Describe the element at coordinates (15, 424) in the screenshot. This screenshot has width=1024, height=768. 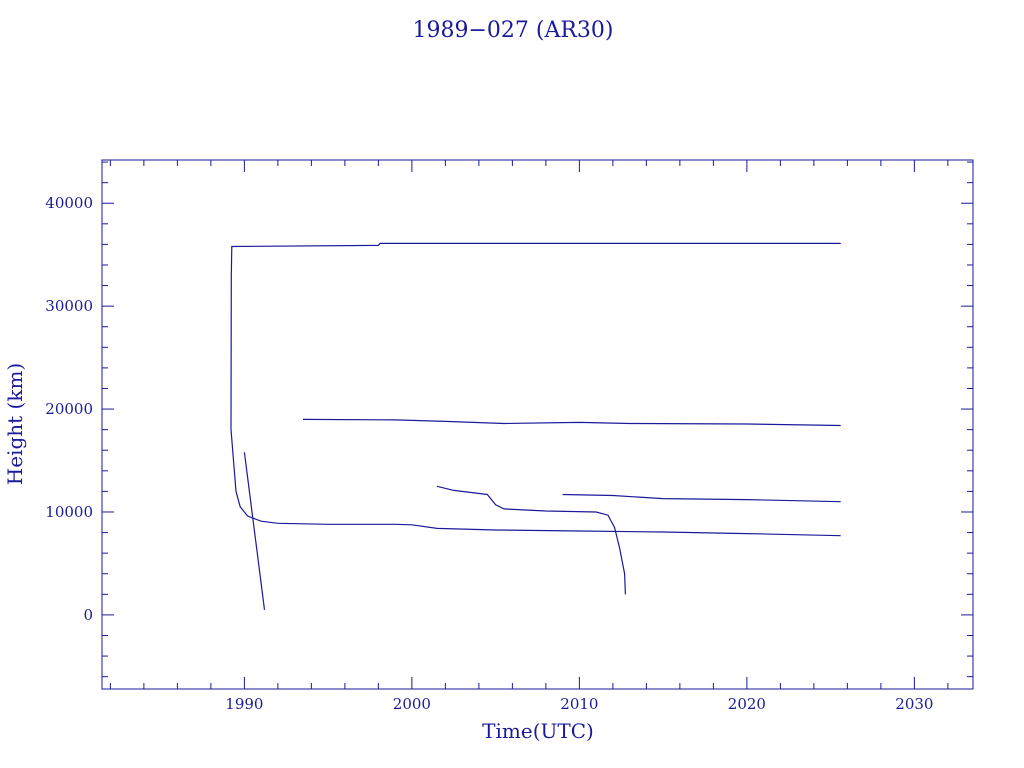
I see `y-axis-label: Height (km)` at that location.